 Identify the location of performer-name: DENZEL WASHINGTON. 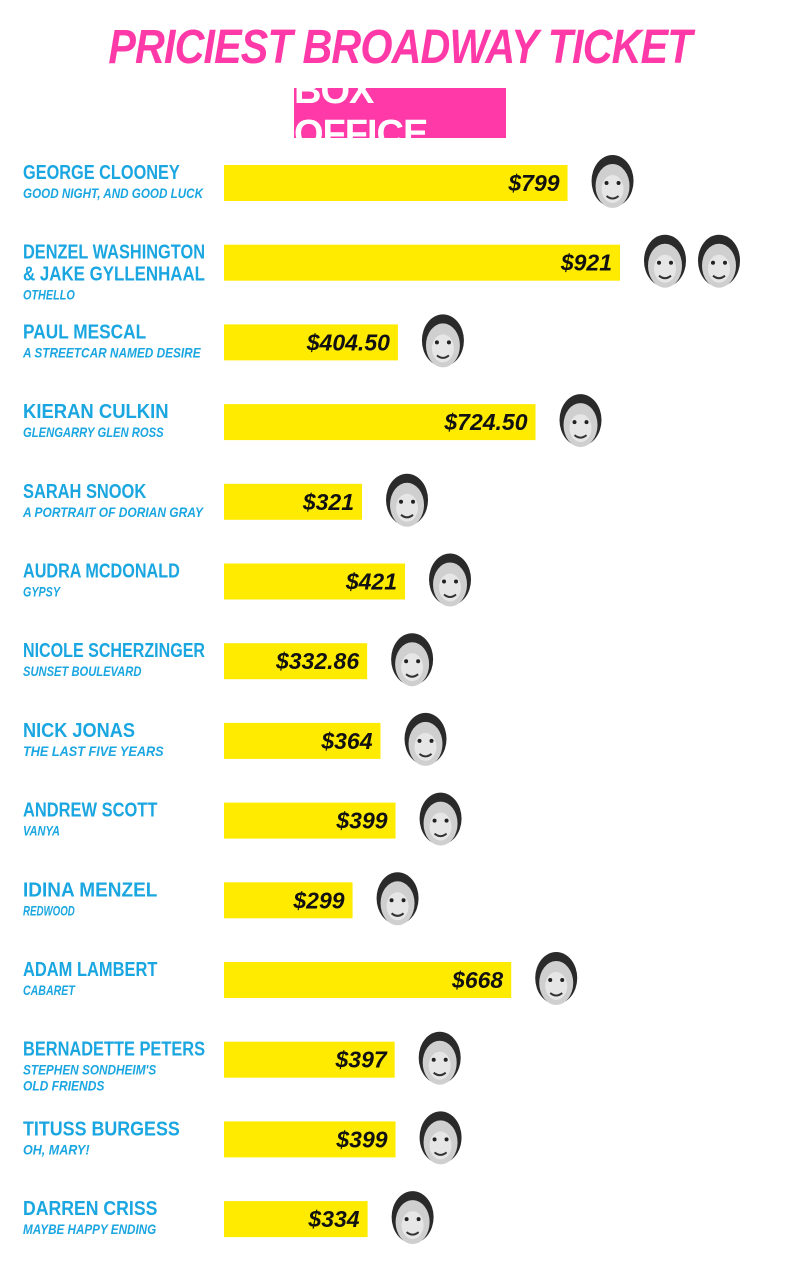
(114, 253).